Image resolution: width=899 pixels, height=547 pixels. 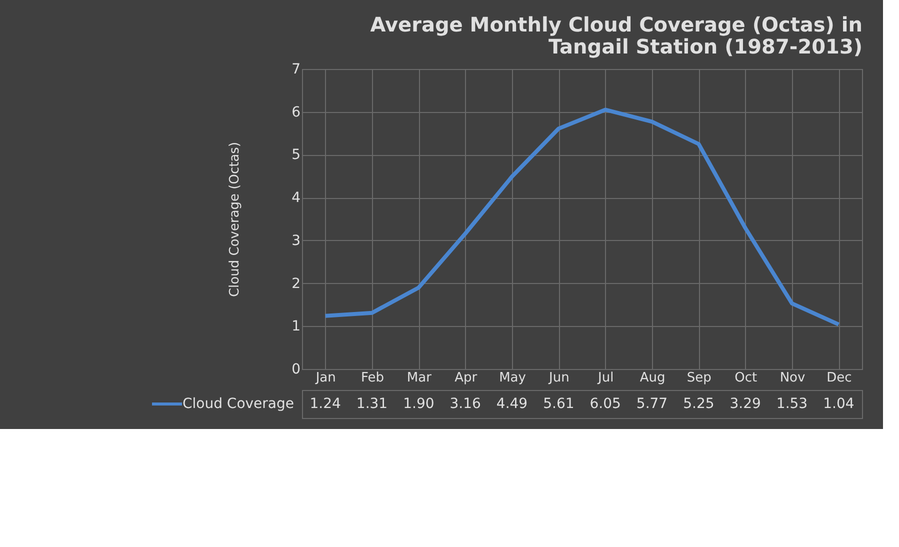 What do you see at coordinates (326, 404) in the screenshot?
I see `data-label: 1.24` at bounding box center [326, 404].